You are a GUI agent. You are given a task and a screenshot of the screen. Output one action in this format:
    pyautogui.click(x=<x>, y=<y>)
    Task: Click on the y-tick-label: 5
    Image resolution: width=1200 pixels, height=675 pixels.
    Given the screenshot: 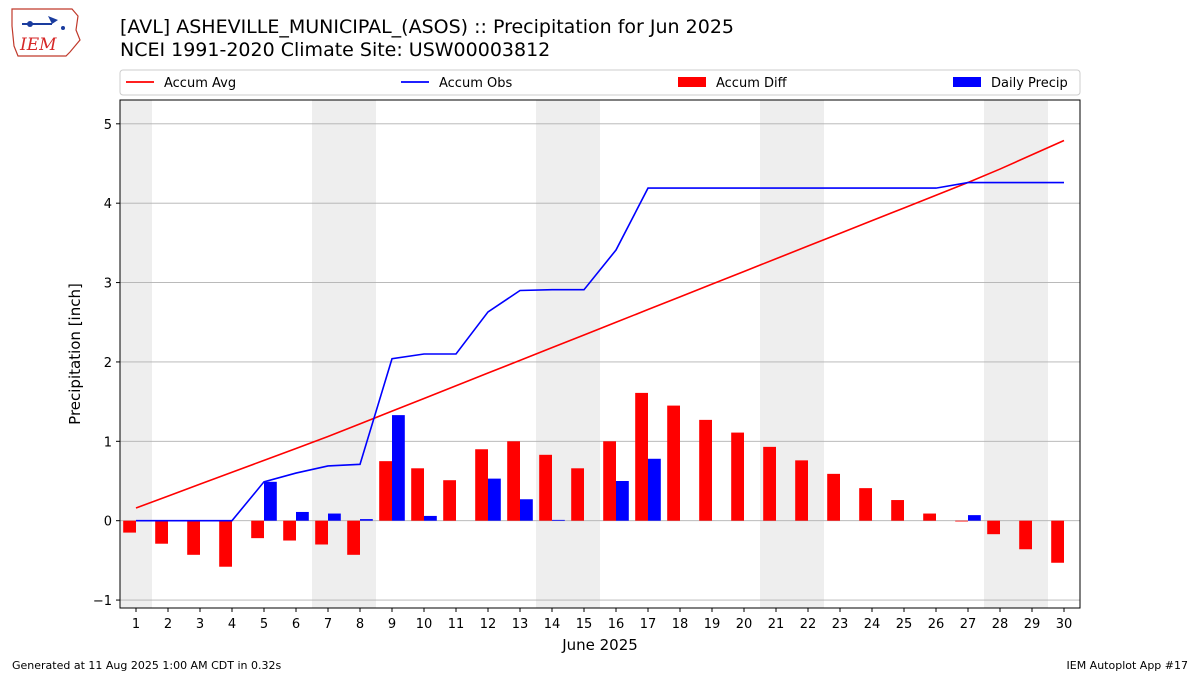 What is the action you would take?
    pyautogui.click(x=108, y=125)
    